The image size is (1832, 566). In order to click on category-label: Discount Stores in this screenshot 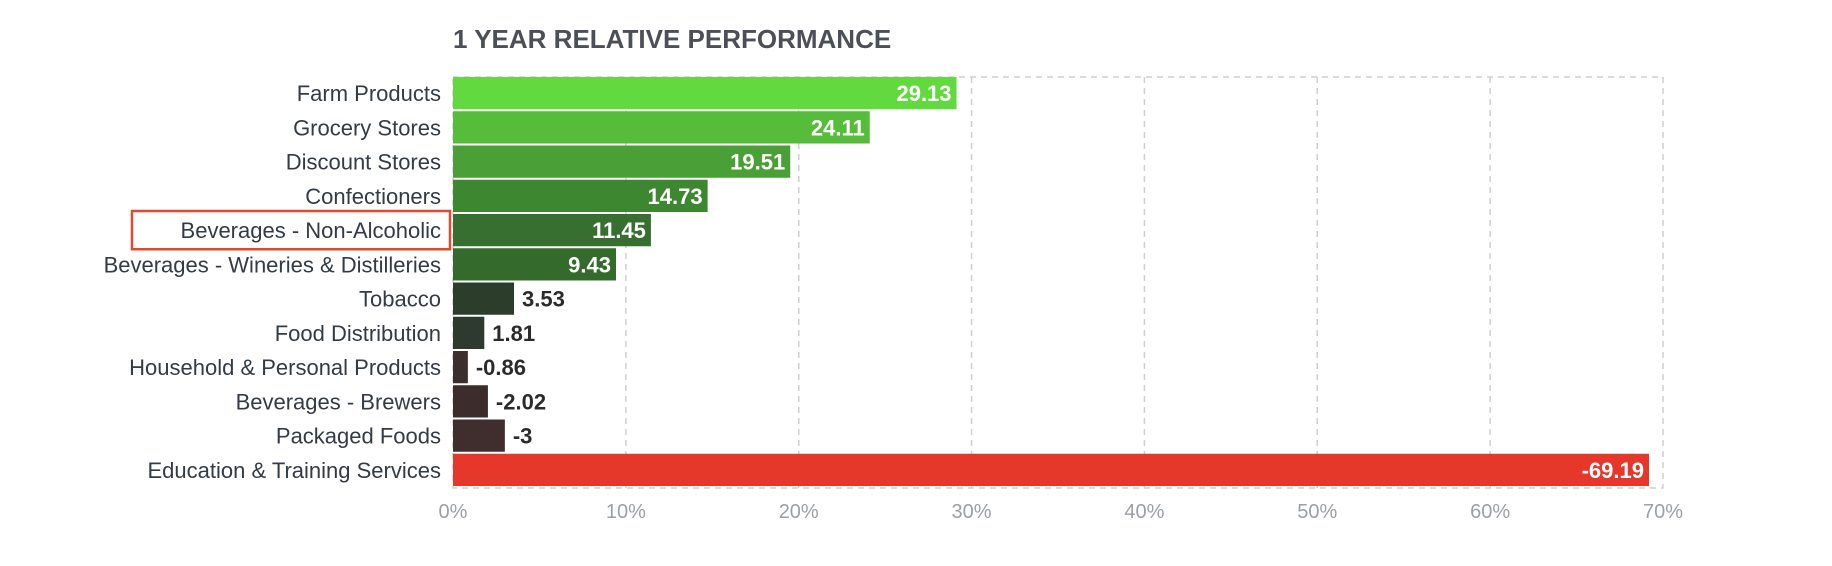, I will do `click(363, 162)`.